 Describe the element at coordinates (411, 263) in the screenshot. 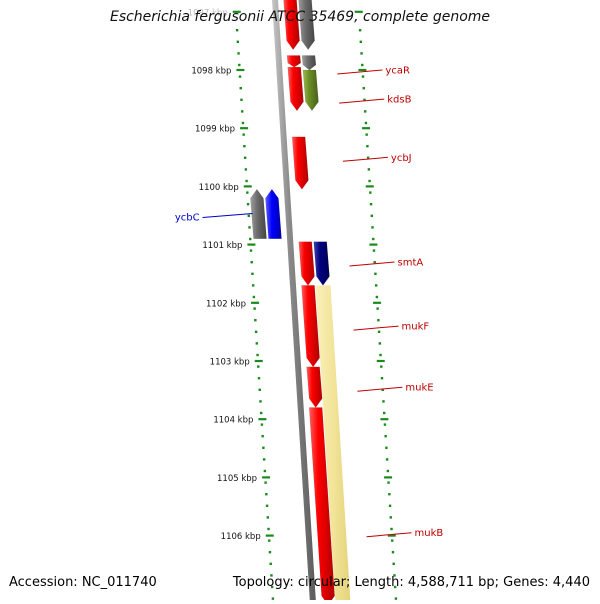

I see `gene-label-smtA: smtA` at that location.